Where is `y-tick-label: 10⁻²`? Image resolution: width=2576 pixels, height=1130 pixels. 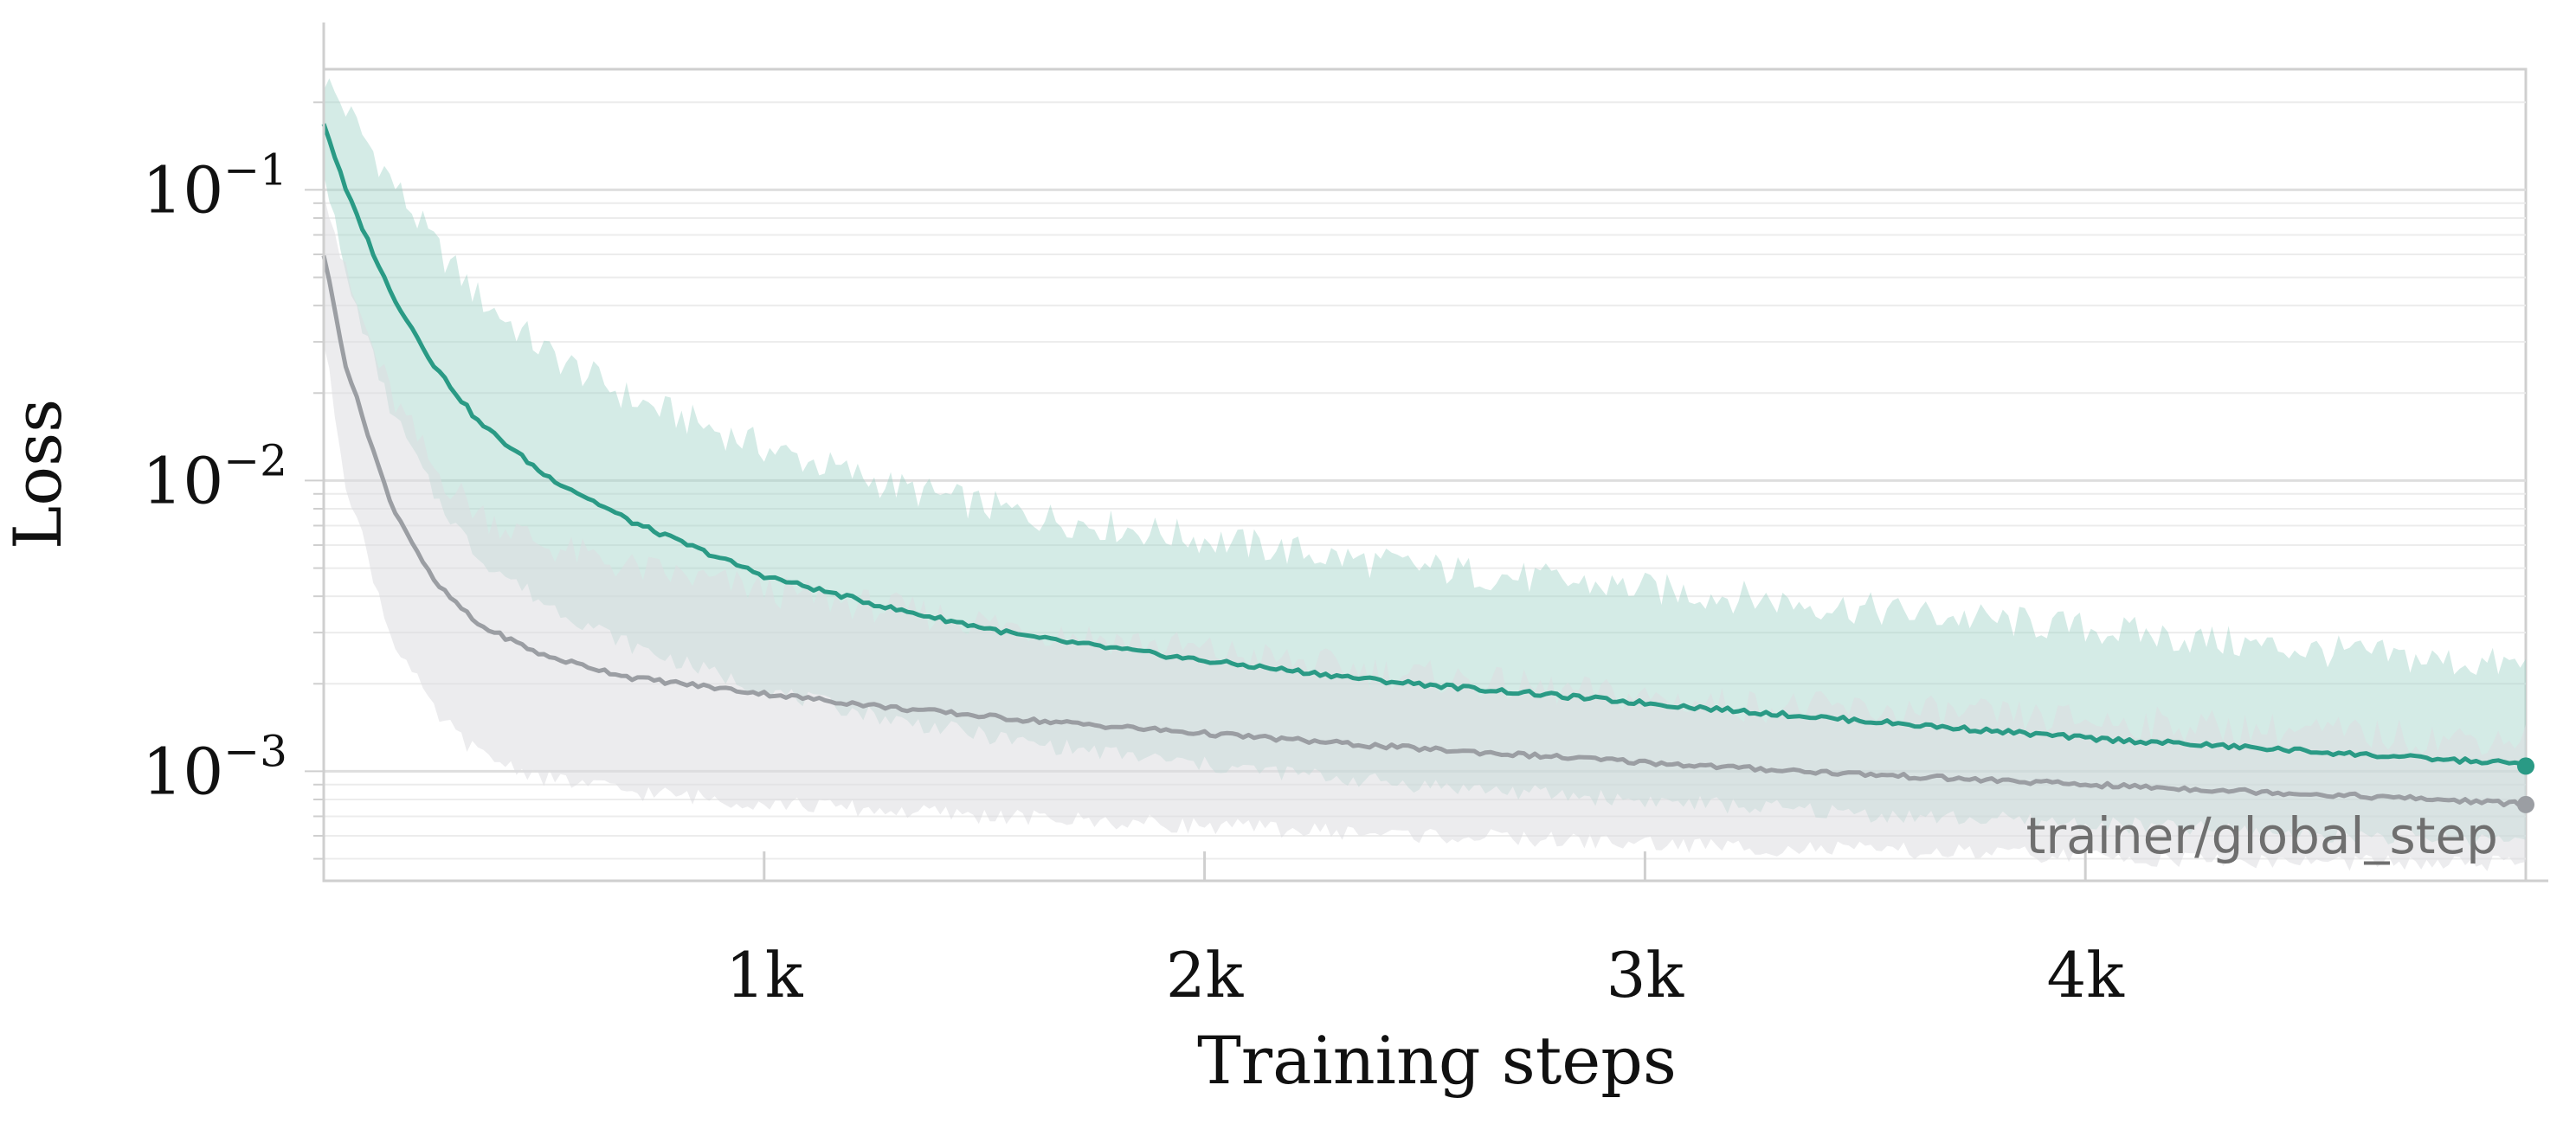
y-tick-label: 10⁻² is located at coordinates (214, 477).